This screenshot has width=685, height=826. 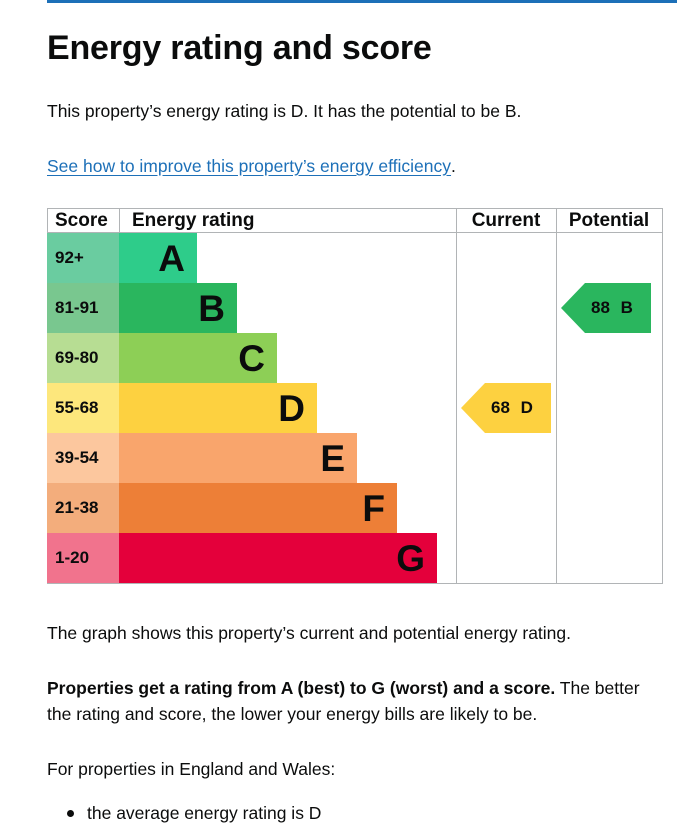 I want to click on potential-column-divider, so click(x=556, y=395).